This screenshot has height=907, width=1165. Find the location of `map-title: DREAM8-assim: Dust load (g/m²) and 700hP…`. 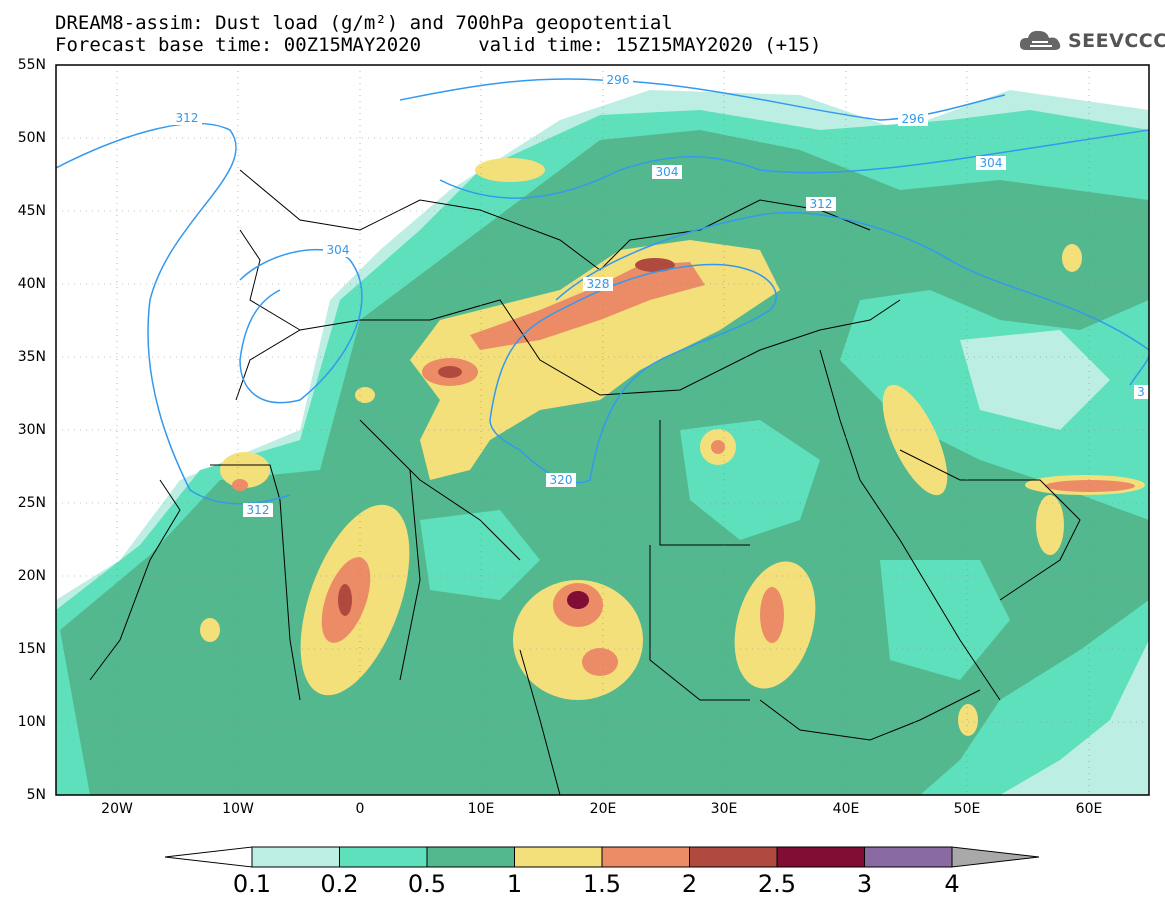

map-title: DREAM8-assim: Dust load (g/m²) and 700hP… is located at coordinates (364, 23).